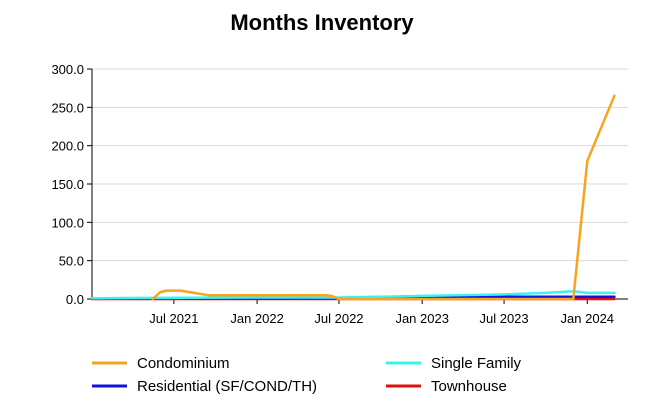  Describe the element at coordinates (338, 318) in the screenshot. I see `x-tick-label: Jul 2022` at that location.